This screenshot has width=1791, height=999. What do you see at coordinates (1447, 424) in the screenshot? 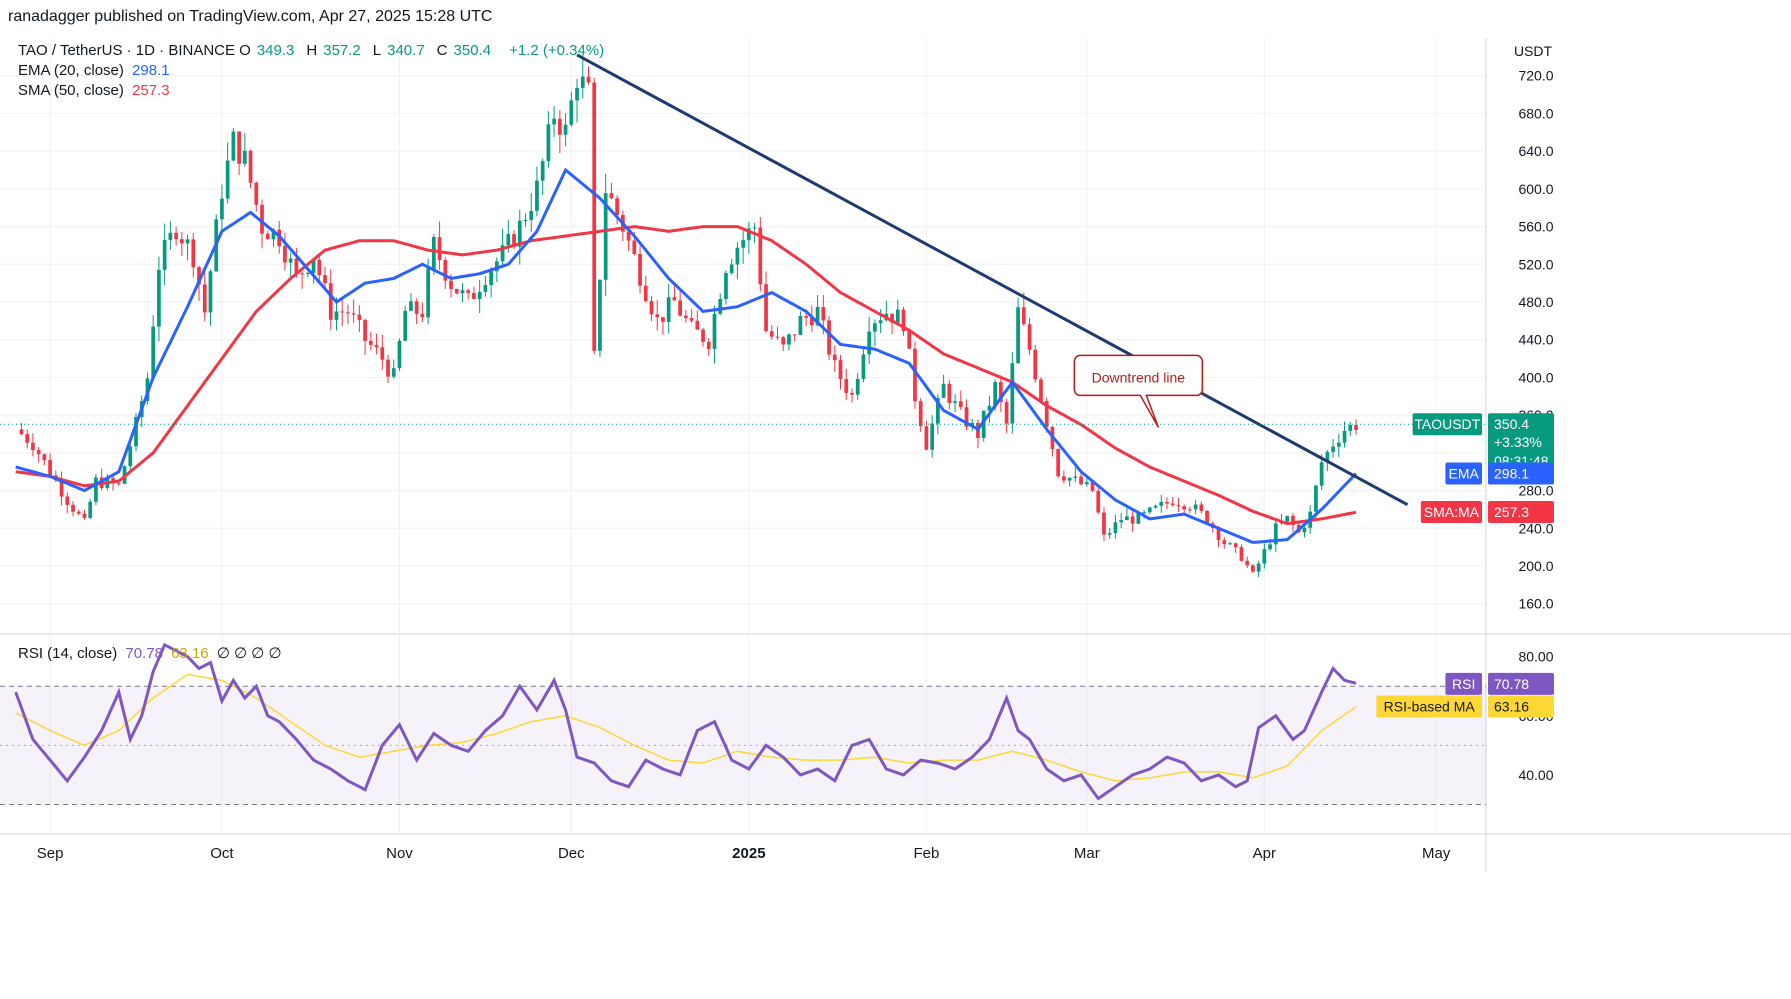
I see `price-badge-tag-bg` at bounding box center [1447, 424].